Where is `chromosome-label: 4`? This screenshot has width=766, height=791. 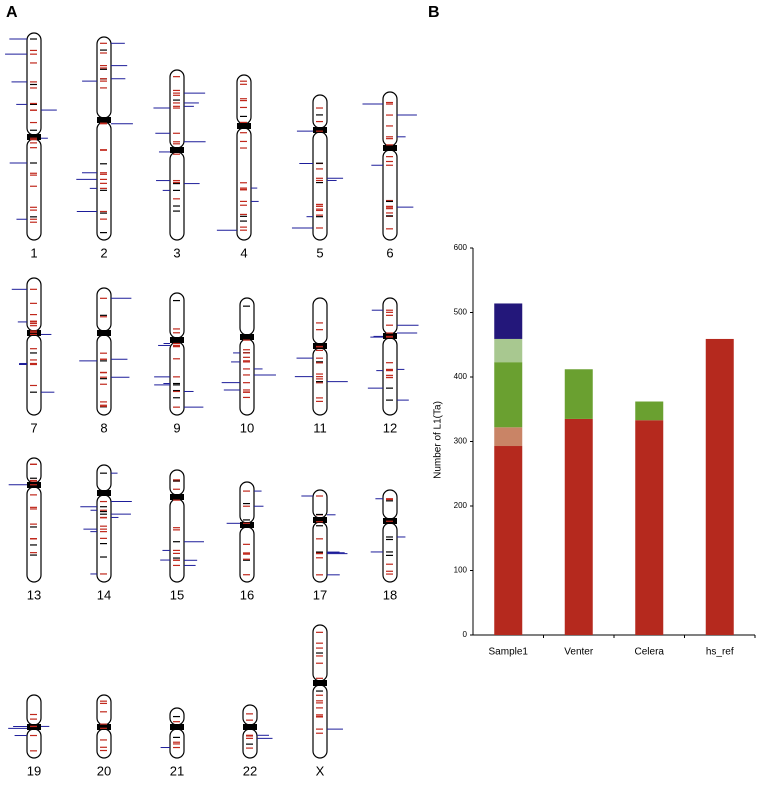 chromosome-label: 4 is located at coordinates (243, 252).